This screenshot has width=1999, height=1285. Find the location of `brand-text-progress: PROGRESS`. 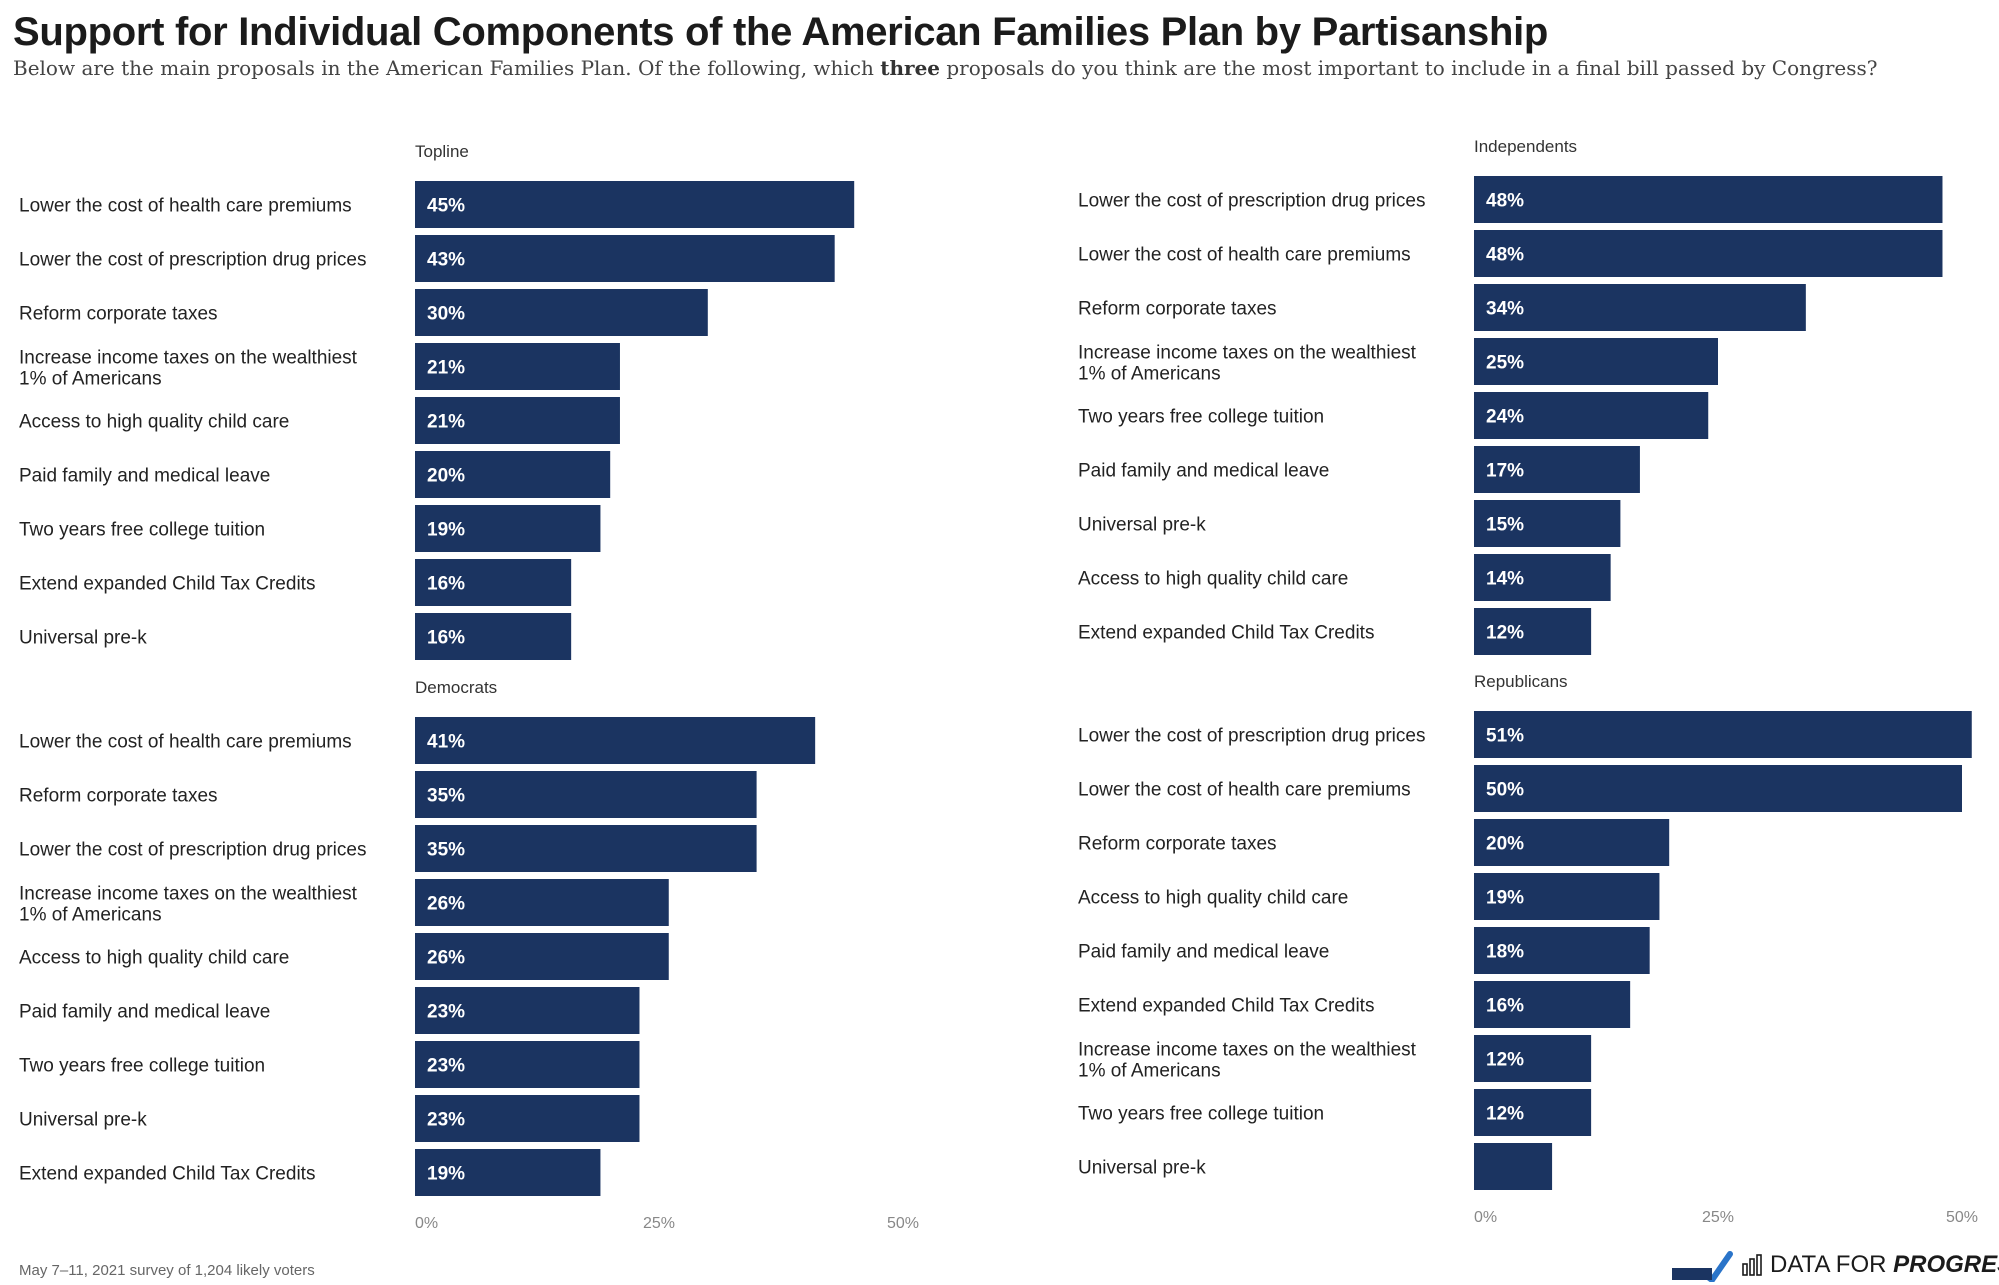

brand-text-progress: PROGRESS is located at coordinates (1946, 1264).